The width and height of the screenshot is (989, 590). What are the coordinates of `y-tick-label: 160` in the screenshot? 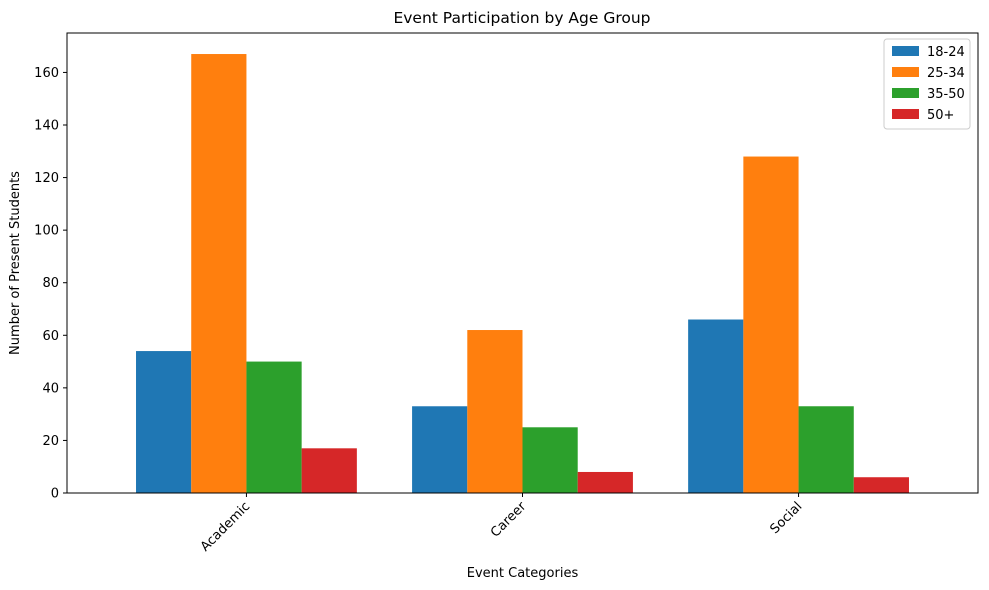 It's located at (46, 73).